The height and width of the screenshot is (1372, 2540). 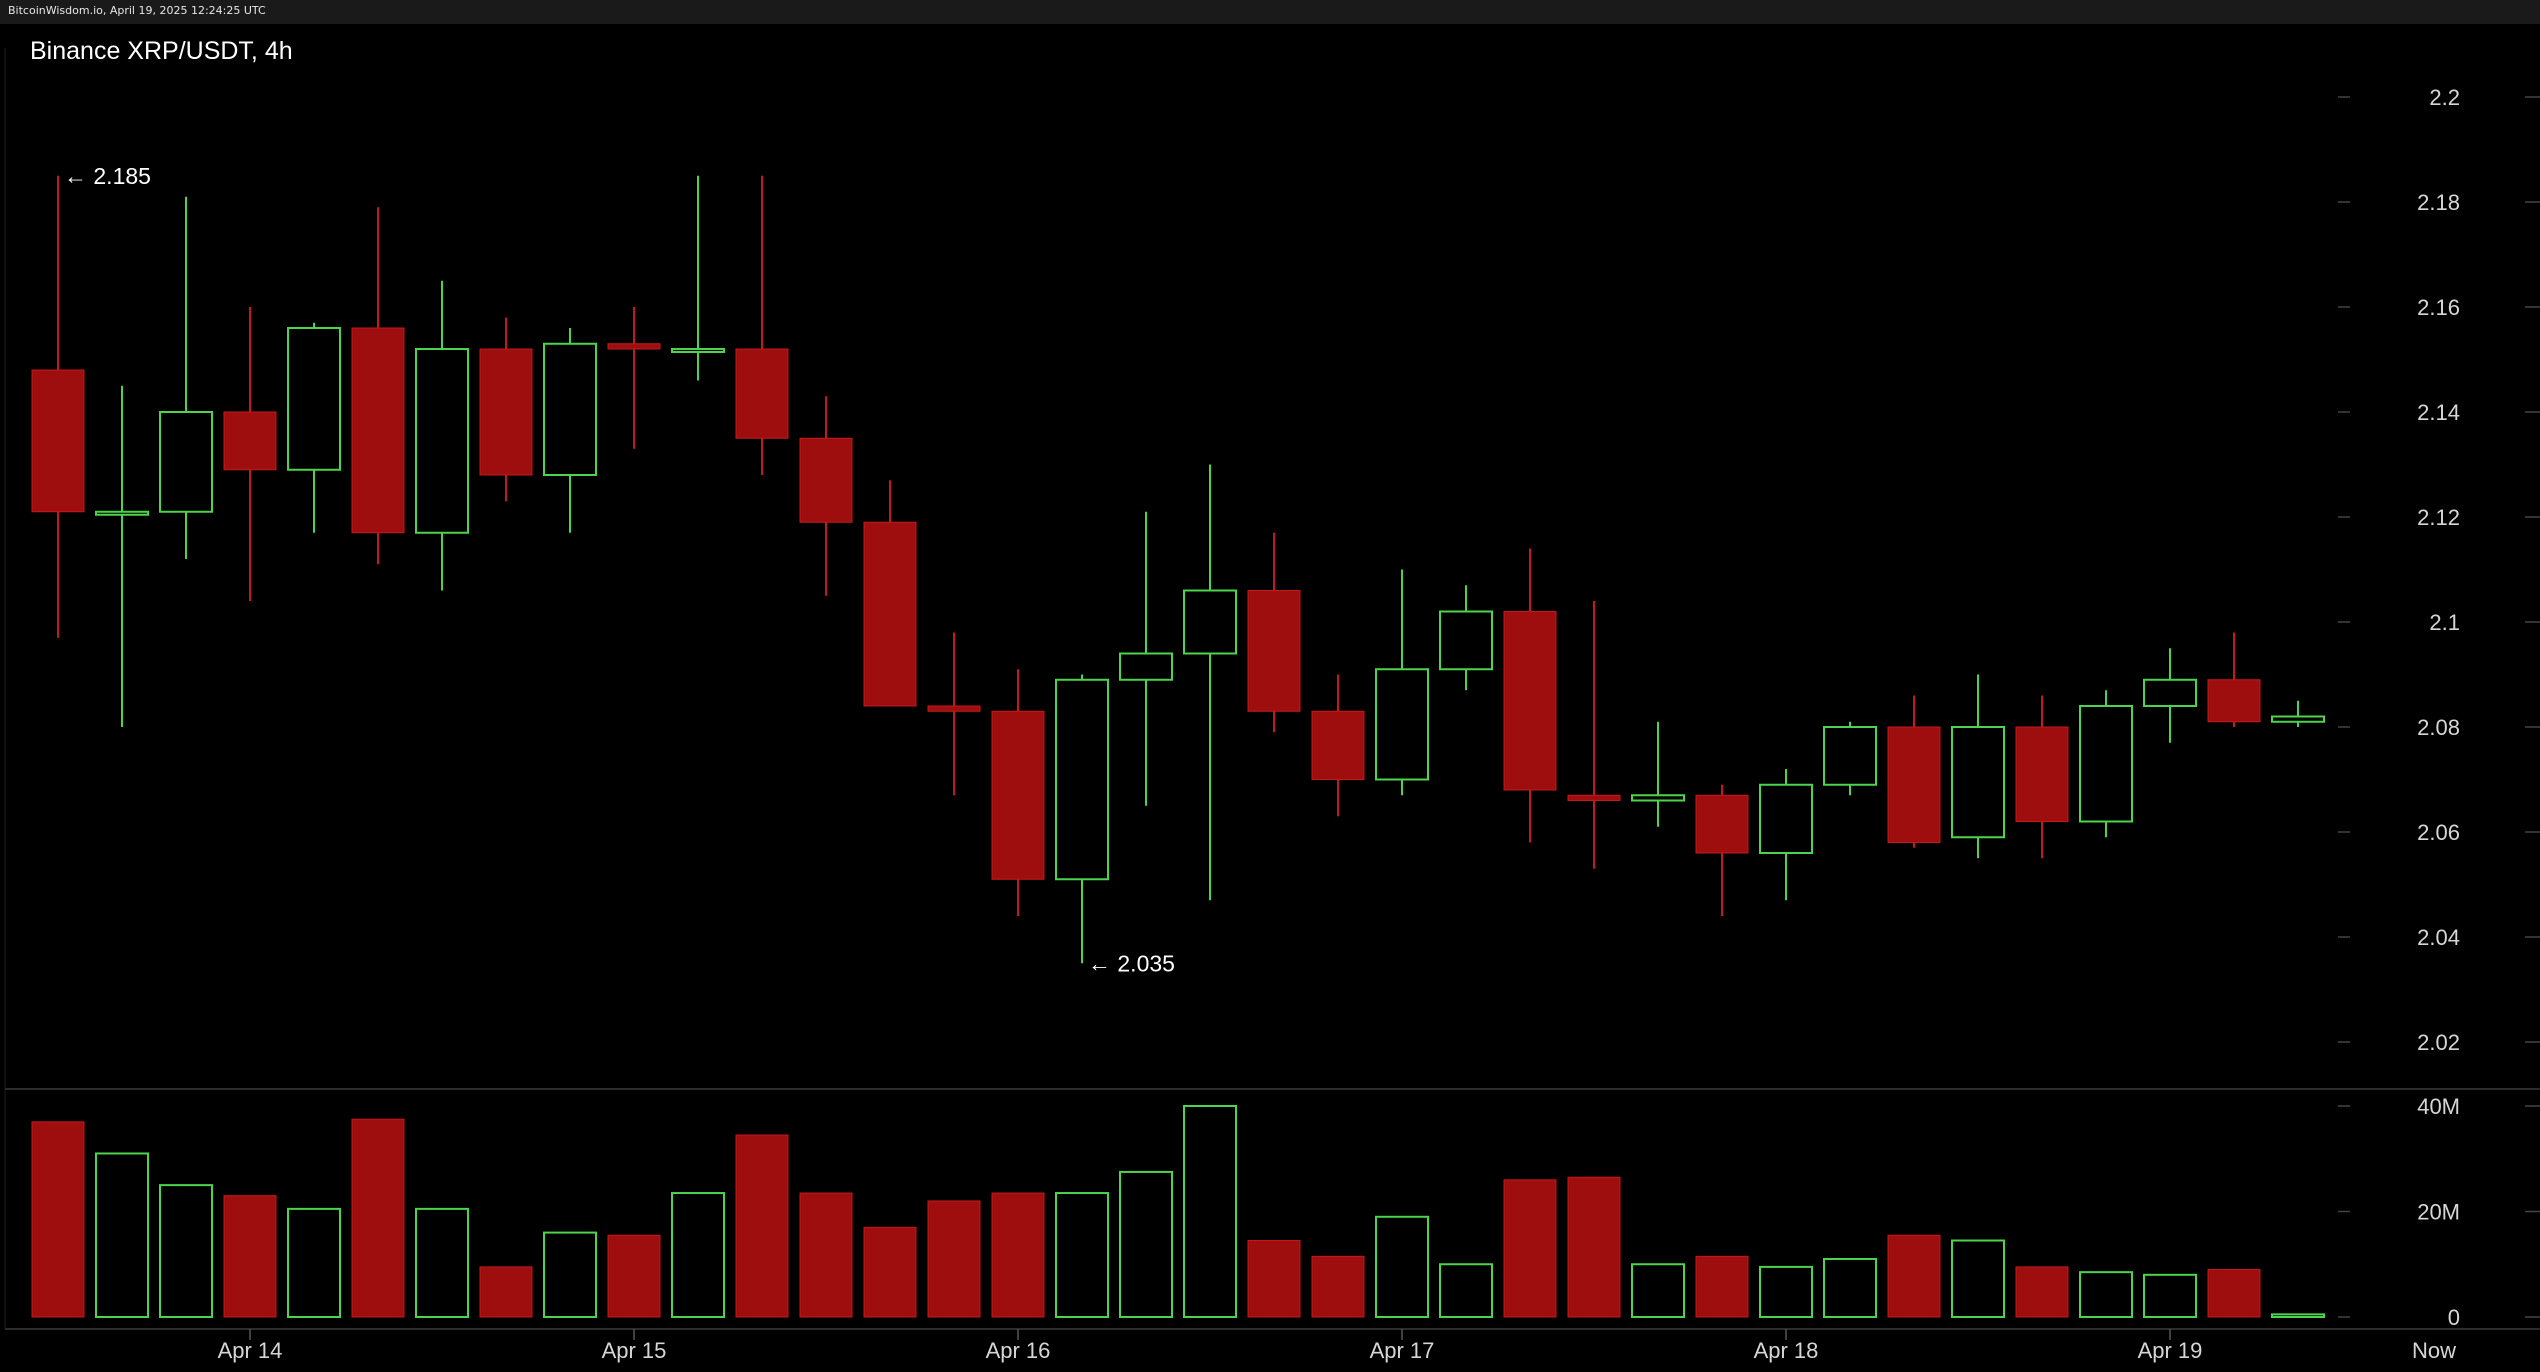 I want to click on price-tick-label: 2.1, so click(x=2444, y=622).